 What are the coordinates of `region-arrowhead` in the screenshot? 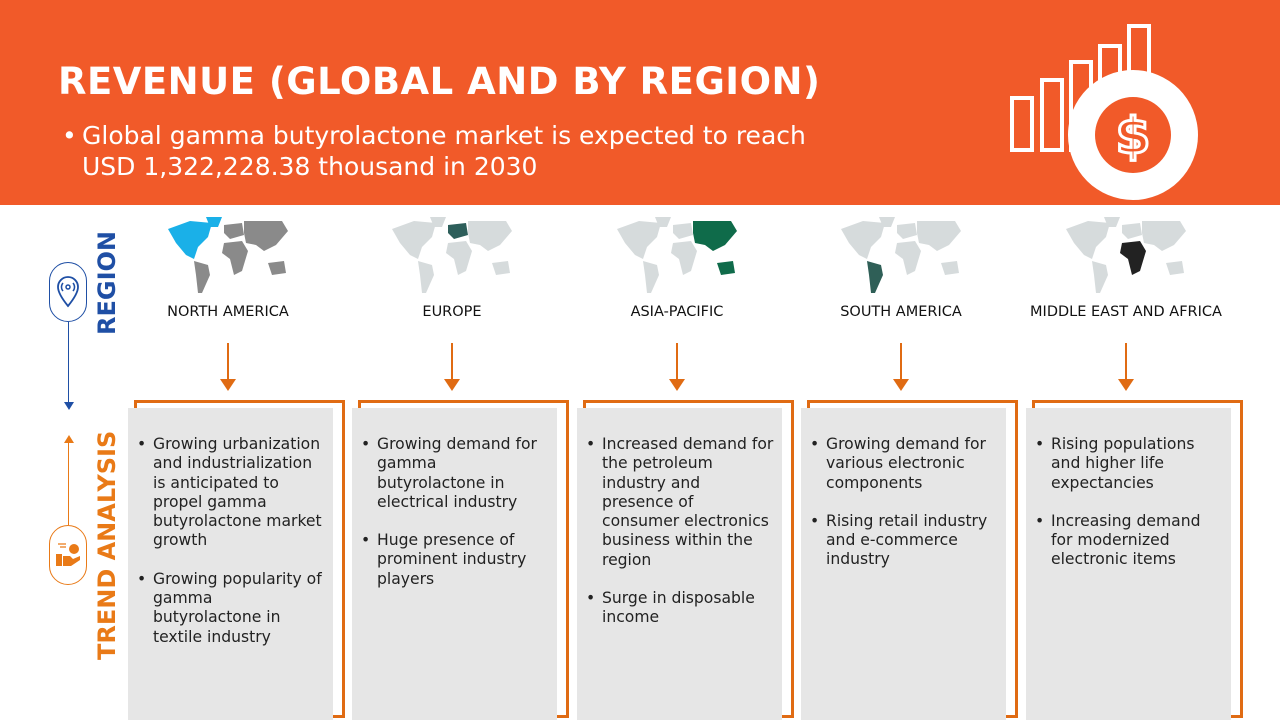 It's located at (69, 406).